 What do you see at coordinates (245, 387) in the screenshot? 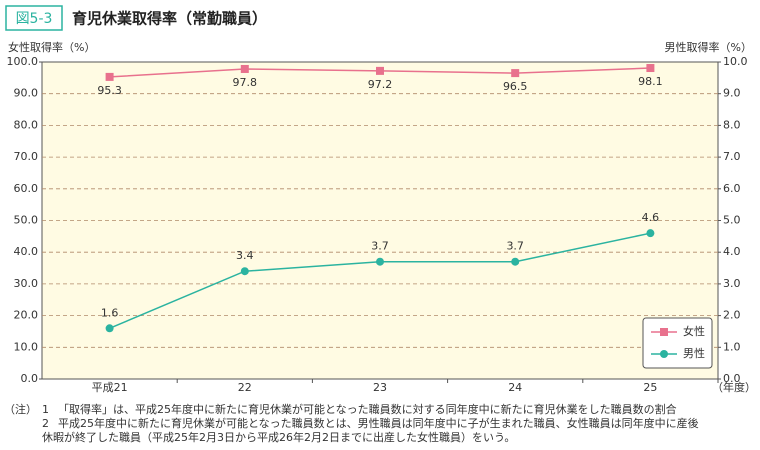
I see `x-tick-label: 22` at bounding box center [245, 387].